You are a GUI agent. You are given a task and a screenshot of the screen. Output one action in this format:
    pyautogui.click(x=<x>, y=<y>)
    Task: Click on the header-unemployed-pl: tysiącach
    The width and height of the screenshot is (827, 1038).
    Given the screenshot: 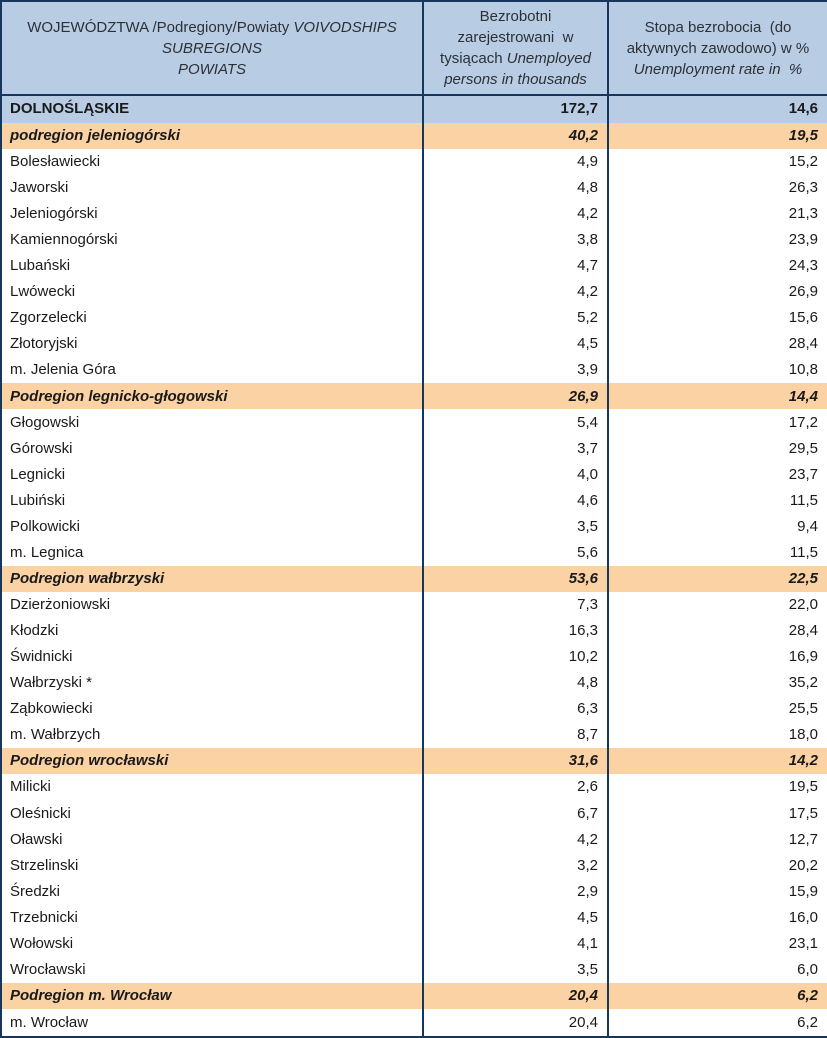 What is the action you would take?
    pyautogui.click(x=471, y=58)
    